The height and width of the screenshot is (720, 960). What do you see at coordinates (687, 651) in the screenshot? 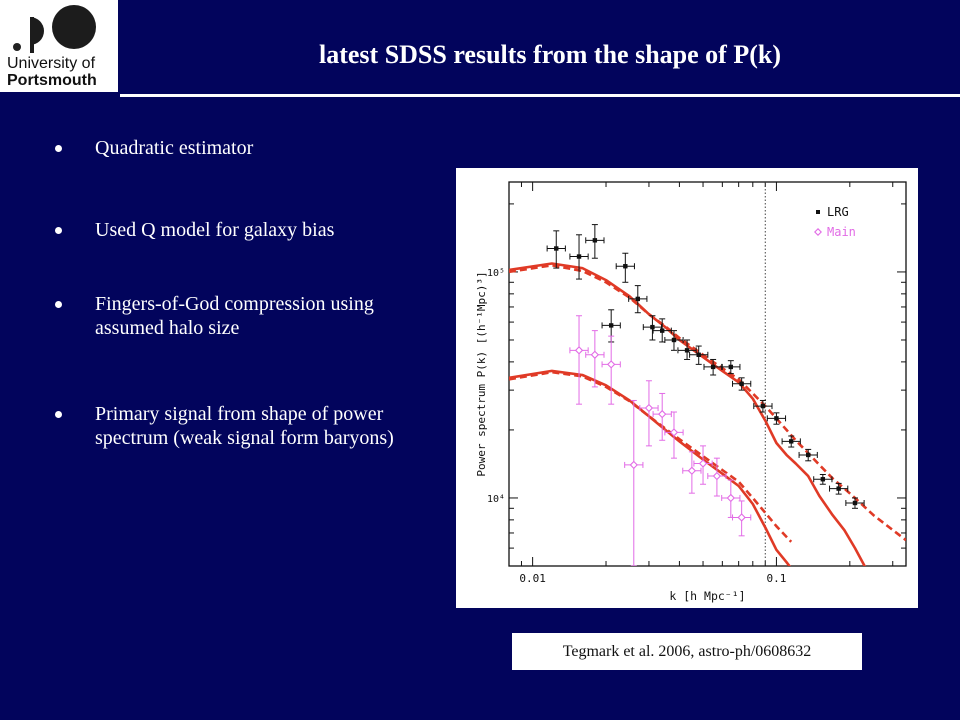
I see `citation-caption: Tegmark et al. 2006, astro-ph/0608632` at bounding box center [687, 651].